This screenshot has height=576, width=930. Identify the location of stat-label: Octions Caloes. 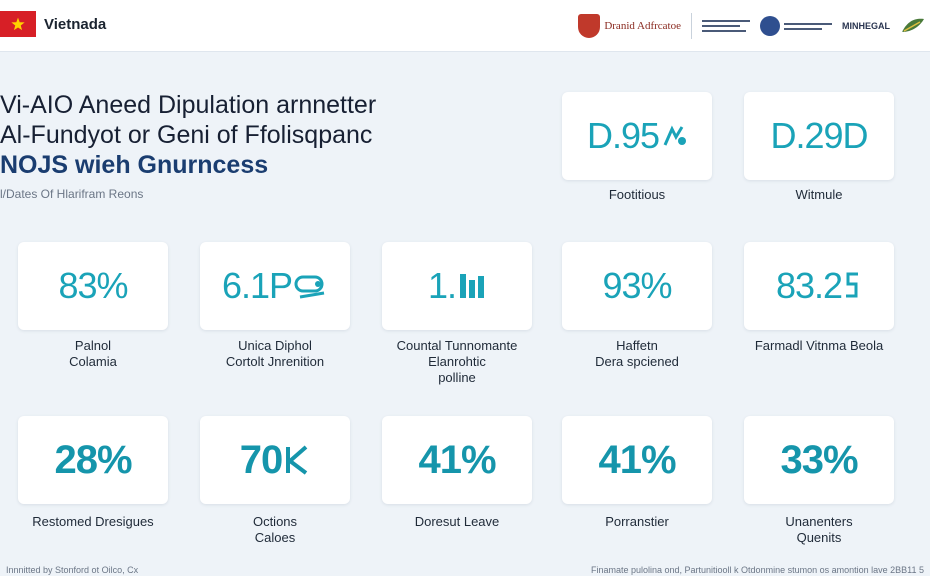
(275, 529).